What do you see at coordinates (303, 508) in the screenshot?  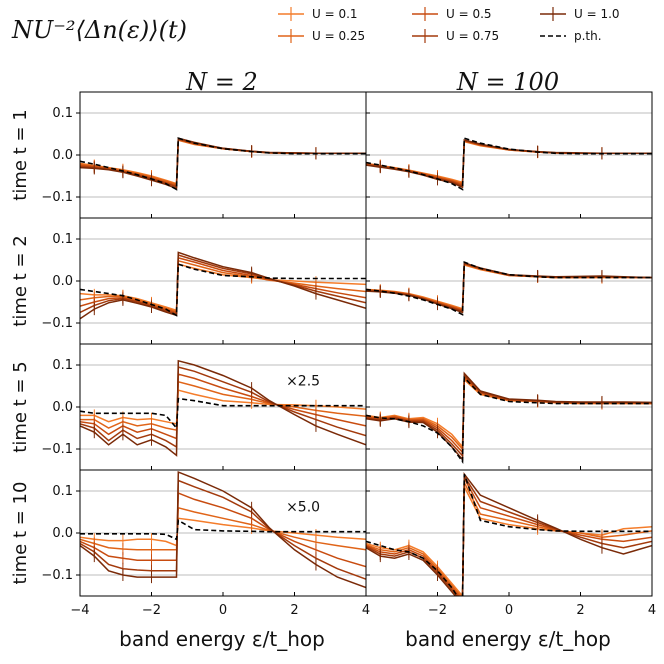 I see `scale-annotation: ×5.0` at bounding box center [303, 508].